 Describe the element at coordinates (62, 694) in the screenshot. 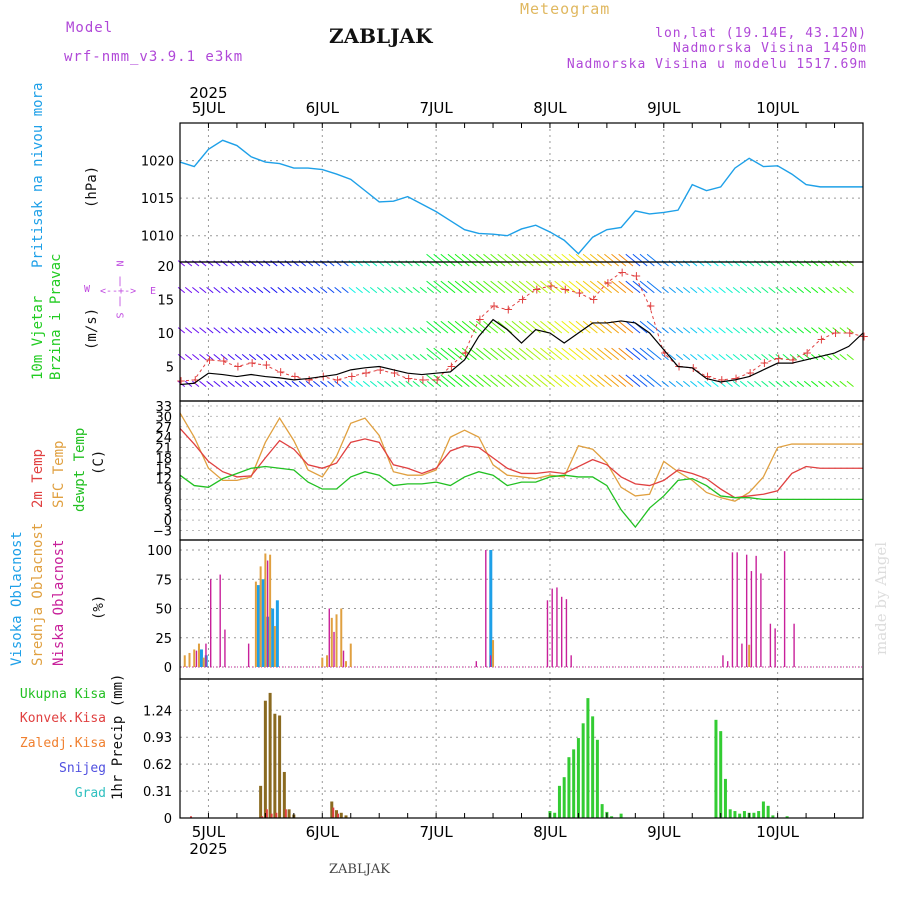

I see `legend-total-rain: Ukupna Kisa` at that location.